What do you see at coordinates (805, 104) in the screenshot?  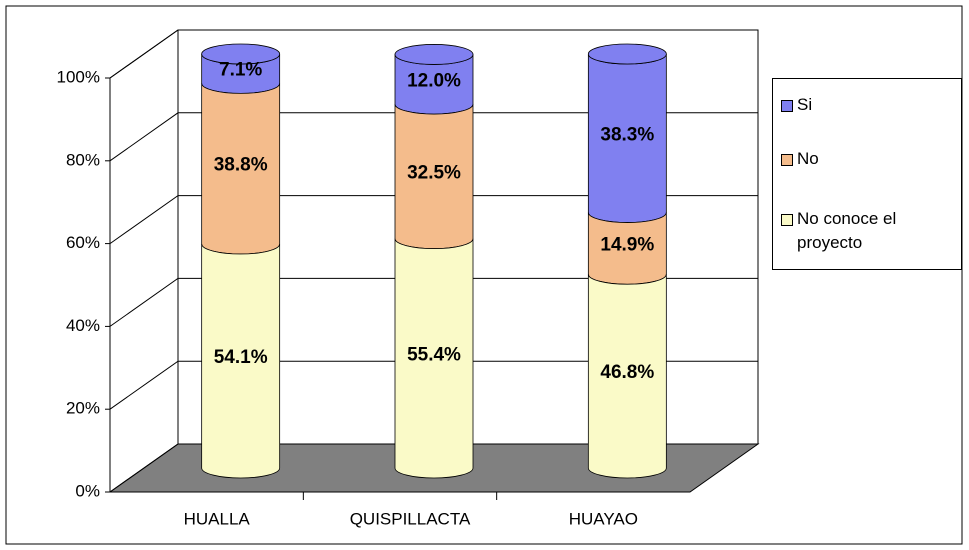 I see `legend-label: Si` at bounding box center [805, 104].